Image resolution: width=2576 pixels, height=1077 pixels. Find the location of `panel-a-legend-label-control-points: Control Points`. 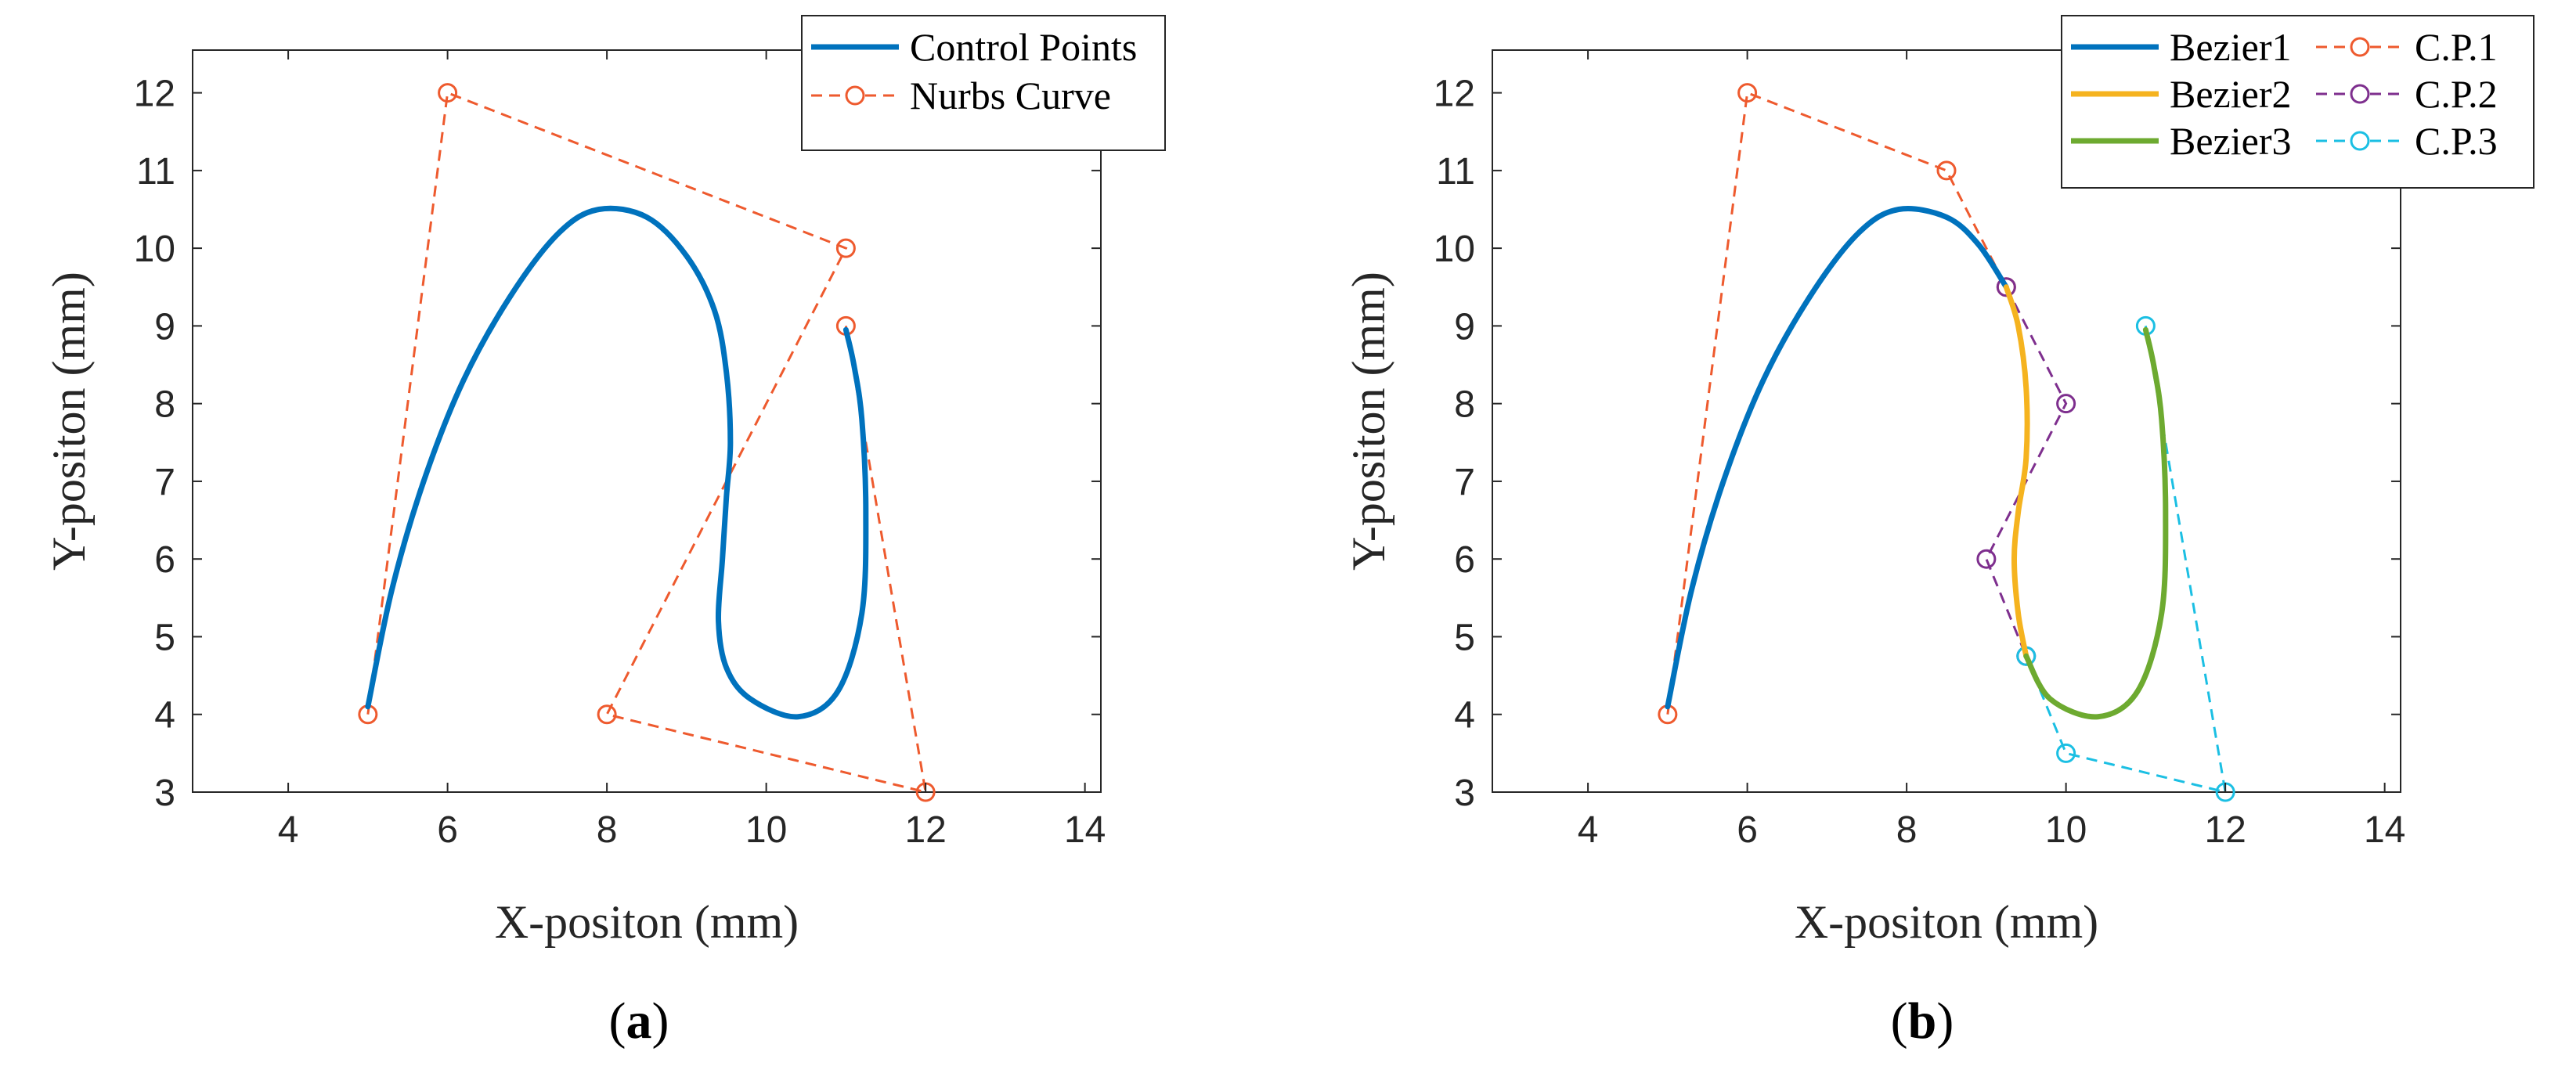

panel-a-legend-label-control-points: Control Points is located at coordinates (1023, 47).